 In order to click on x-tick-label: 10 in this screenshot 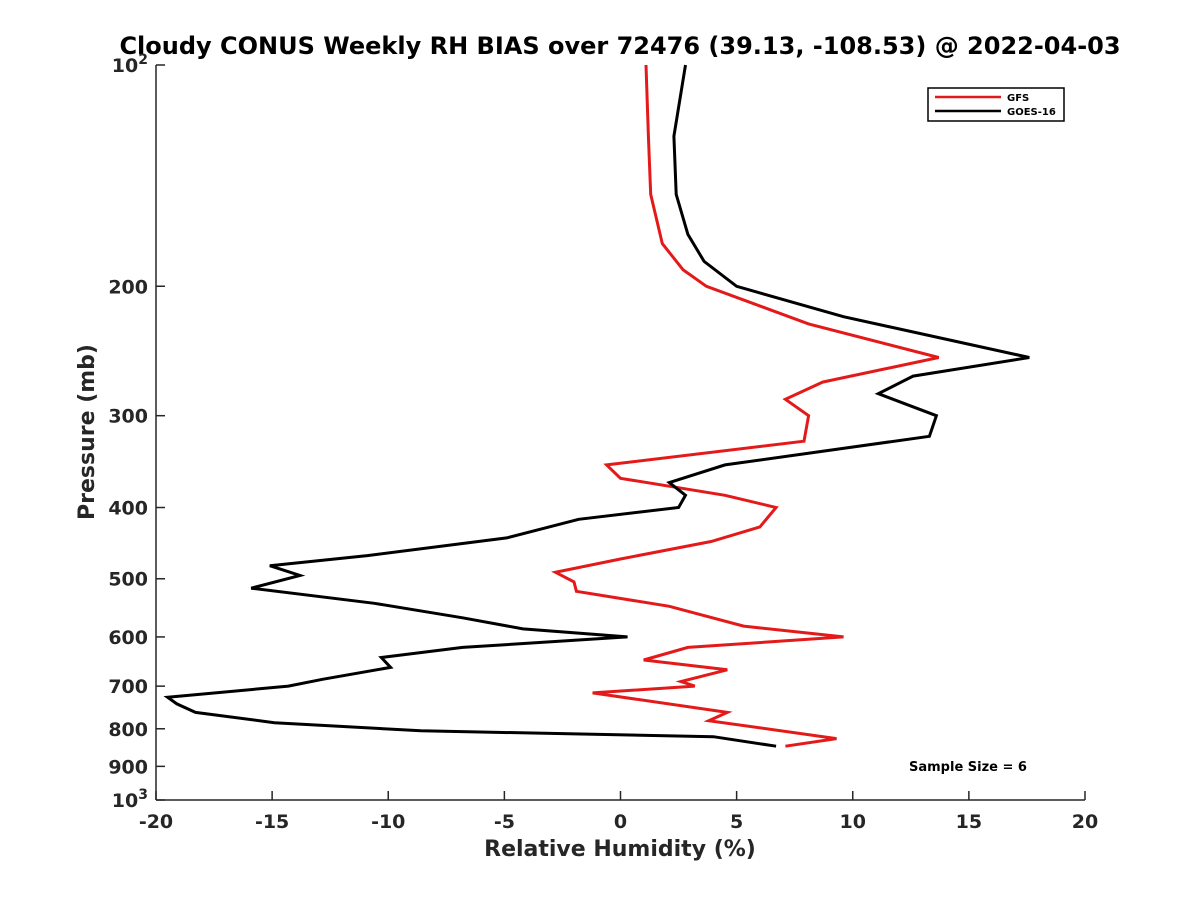, I will do `click(853, 822)`.